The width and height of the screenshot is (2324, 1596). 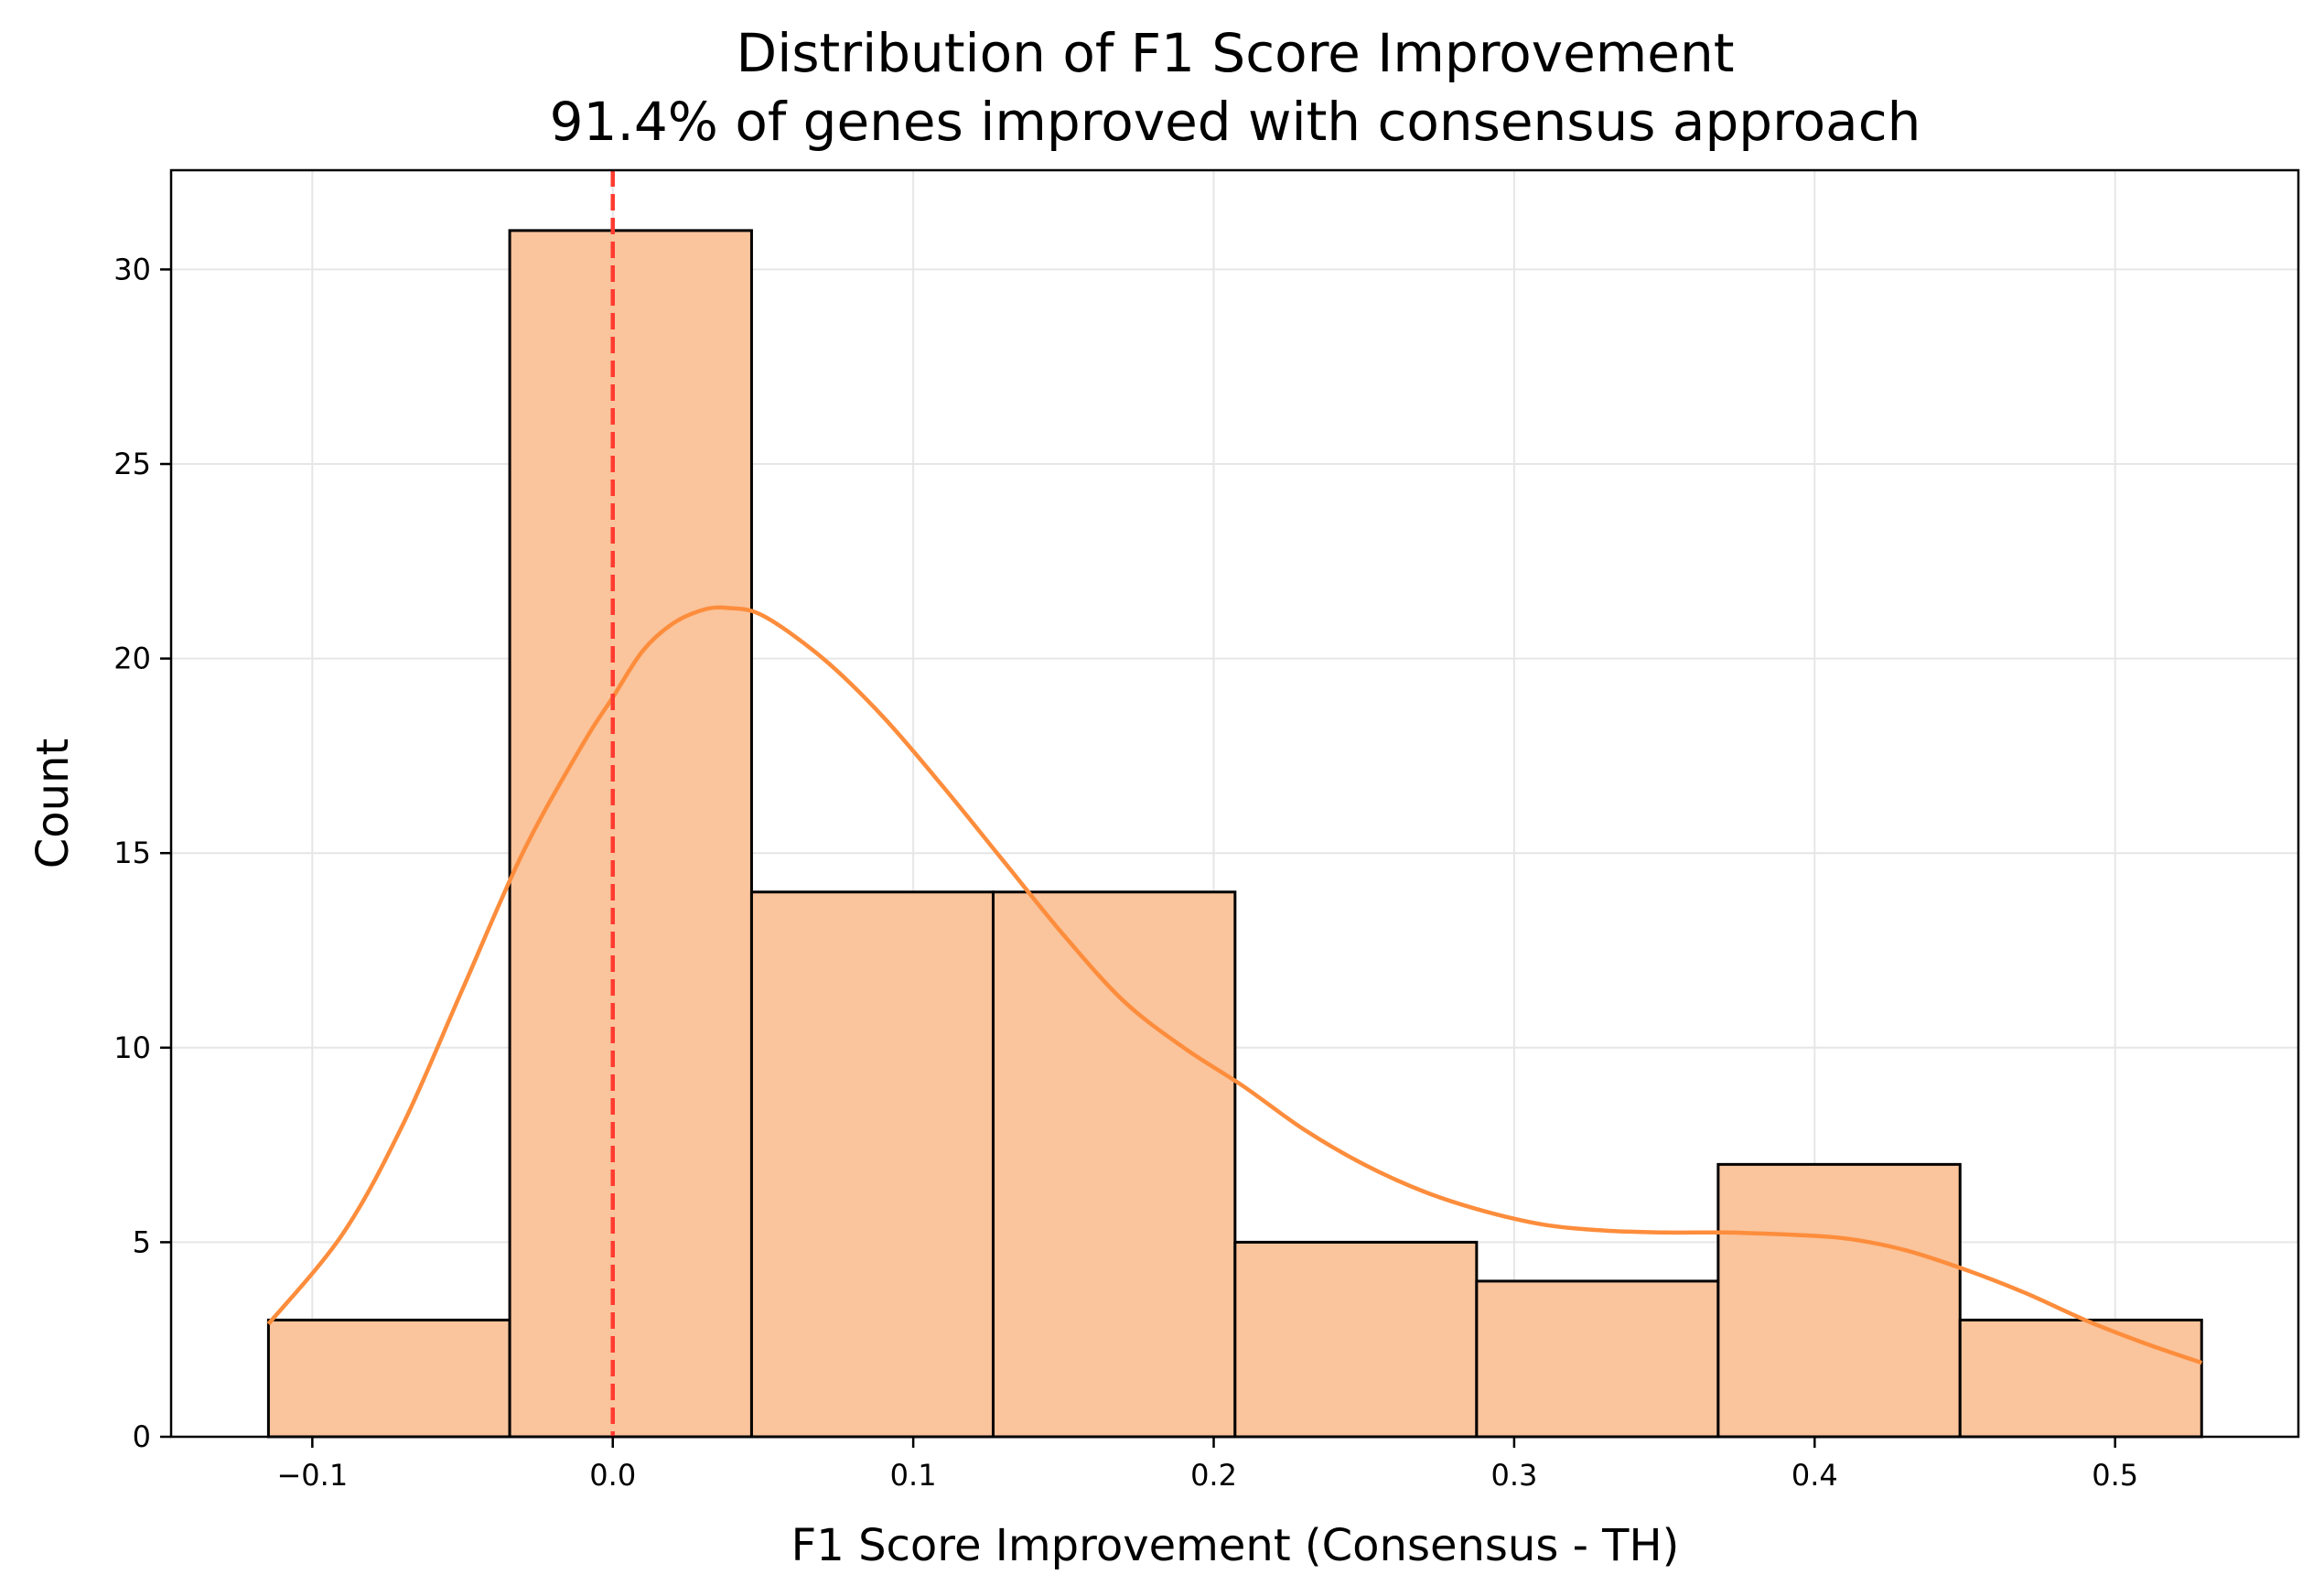 I want to click on x-axis-ticks: −0.1 0.0 0.1 0.2 0.3 0.4 0.5, so click(x=1207, y=1465).